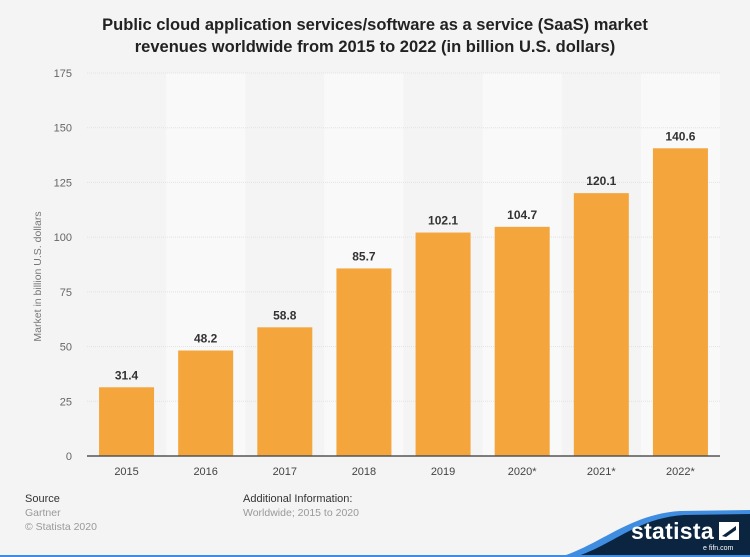  I want to click on x-tick-label: 2021*, so click(601, 472).